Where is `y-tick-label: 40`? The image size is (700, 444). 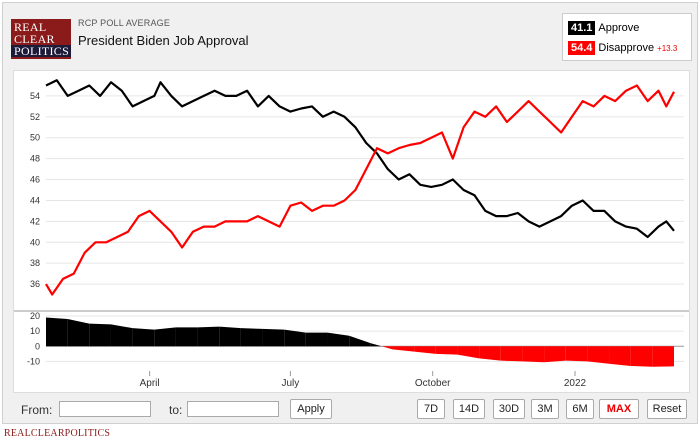
y-tick-label: 40 is located at coordinates (35, 242).